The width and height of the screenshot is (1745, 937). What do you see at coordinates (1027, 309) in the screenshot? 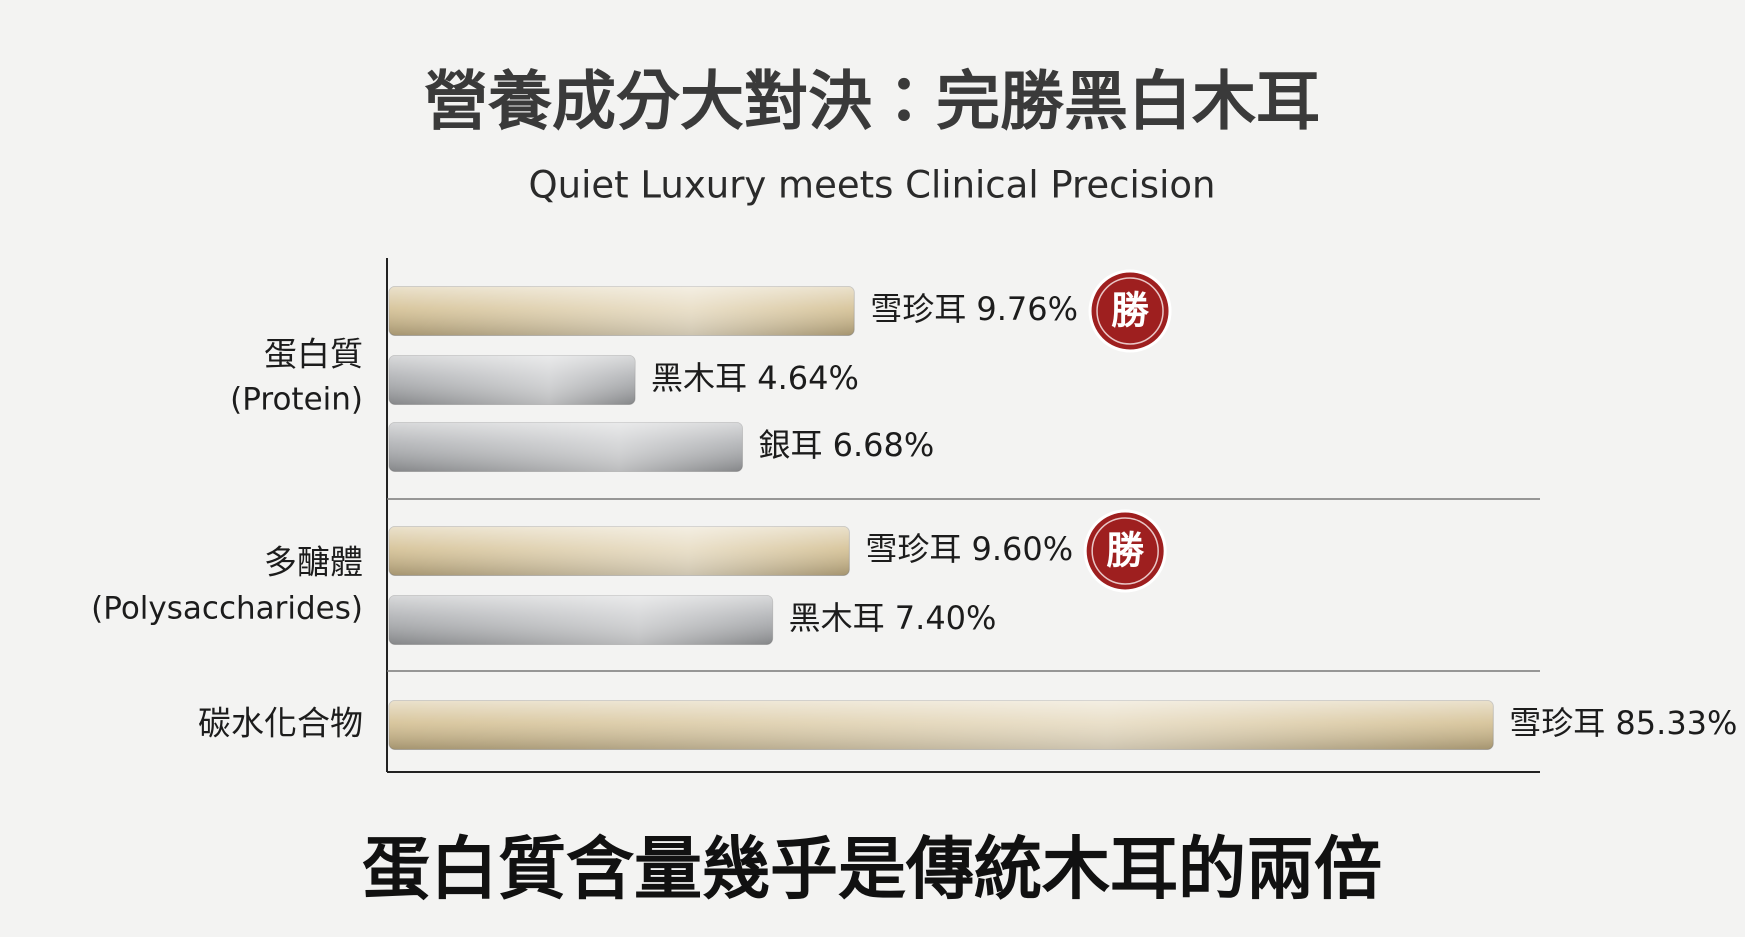
I see `value-label: 9.76%` at bounding box center [1027, 309].